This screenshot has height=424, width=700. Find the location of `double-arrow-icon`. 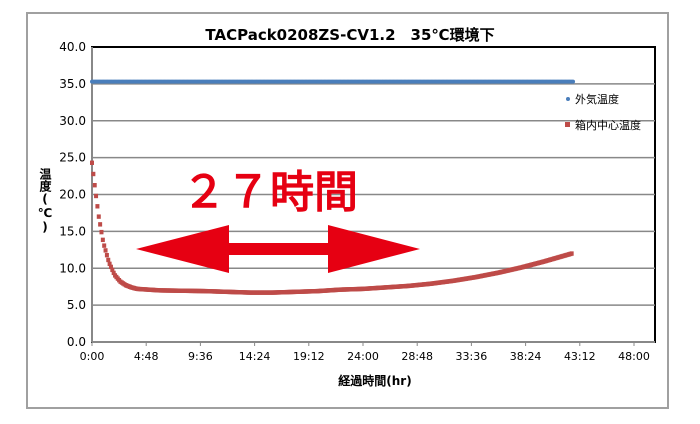

double-arrow-icon is located at coordinates (278, 249).